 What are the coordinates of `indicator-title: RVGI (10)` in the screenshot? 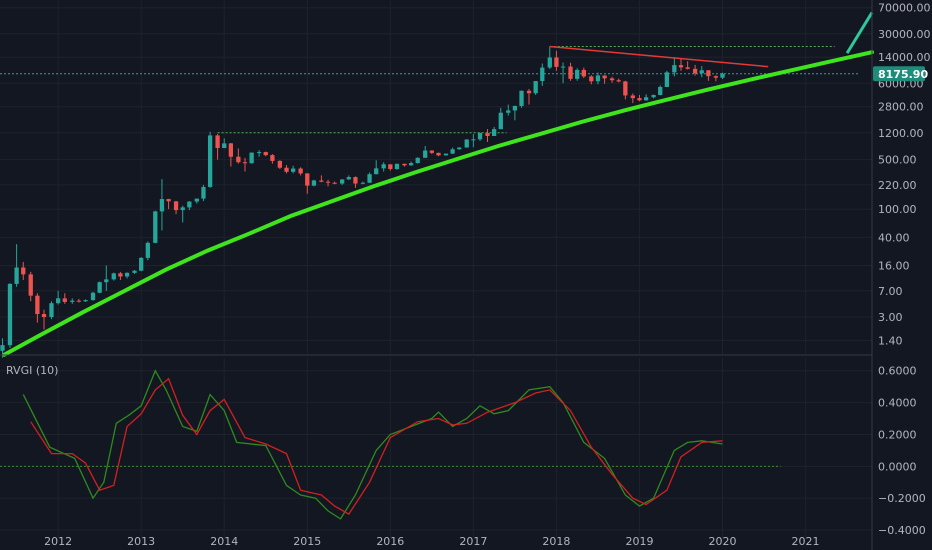 It's located at (32, 370).